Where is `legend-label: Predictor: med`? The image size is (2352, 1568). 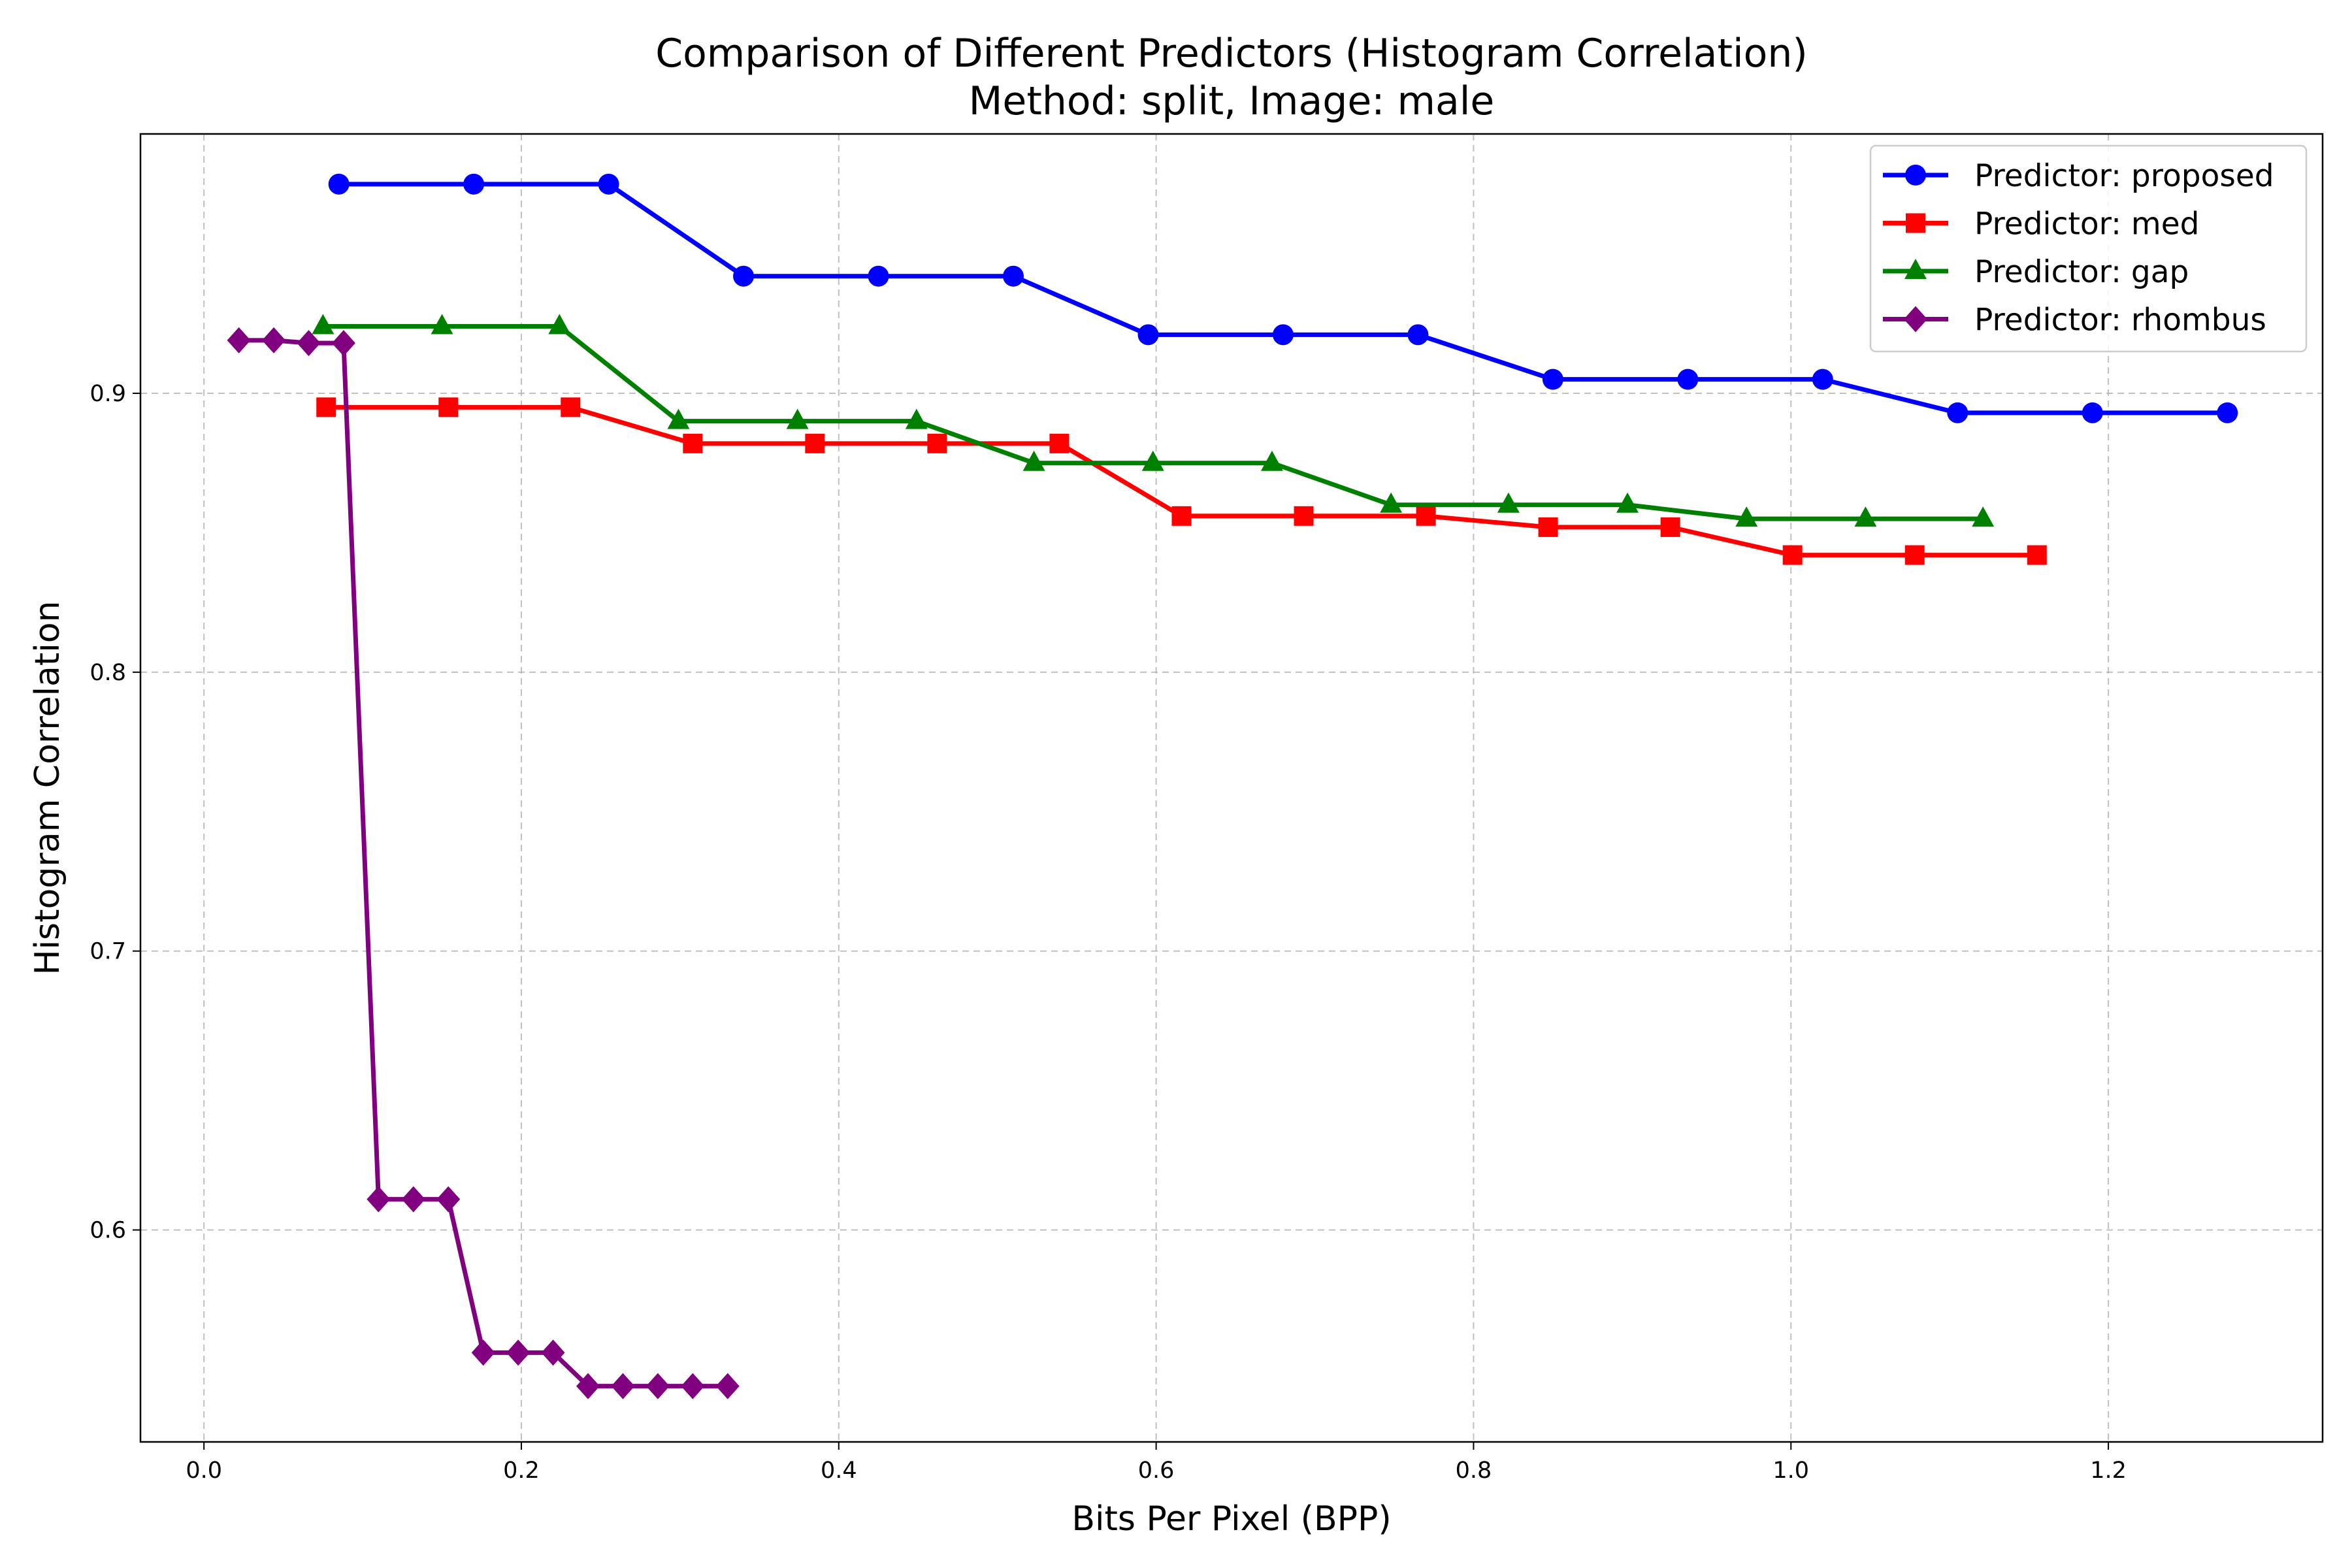 legend-label: Predictor: med is located at coordinates (2086, 224).